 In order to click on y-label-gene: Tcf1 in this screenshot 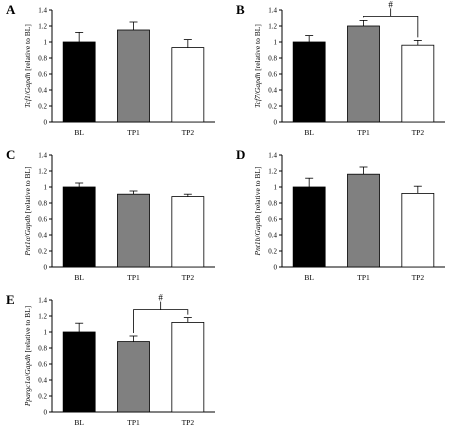, I will do `click(27, 101)`.